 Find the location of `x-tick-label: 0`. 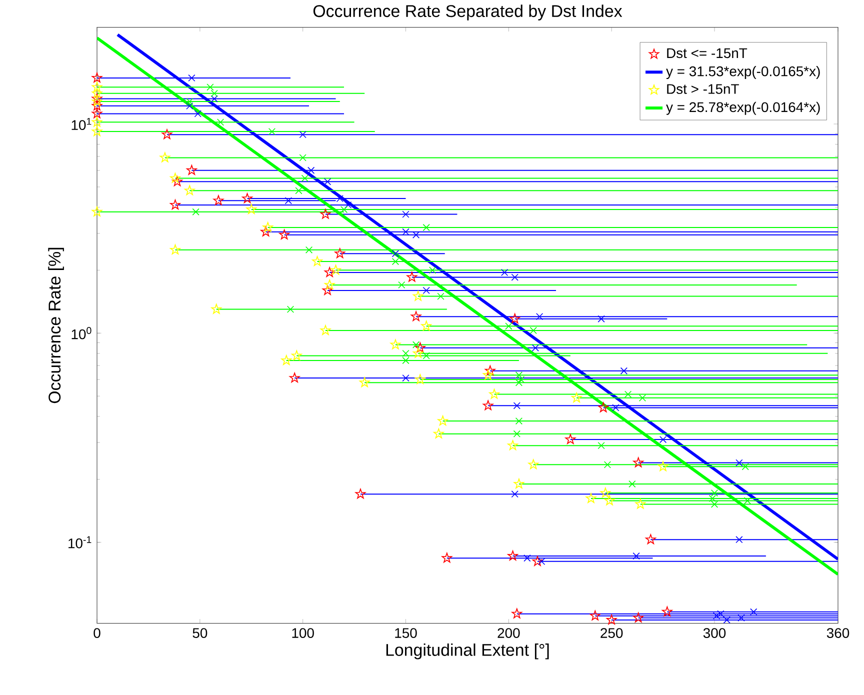

x-tick-label: 0 is located at coordinates (97, 633).